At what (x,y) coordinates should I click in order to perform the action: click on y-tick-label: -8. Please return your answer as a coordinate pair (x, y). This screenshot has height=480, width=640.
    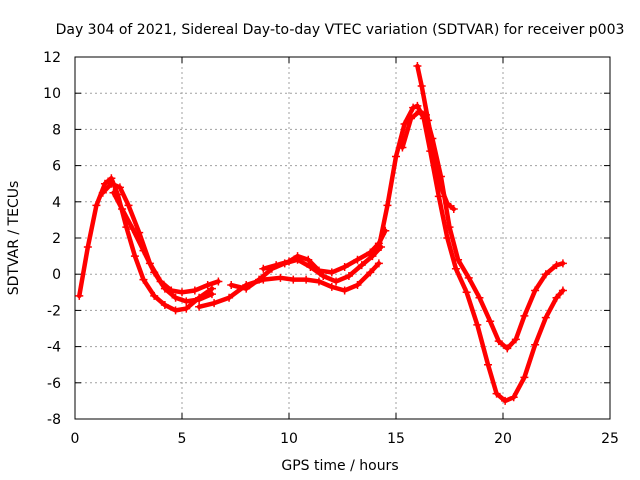
    Looking at the image, I should click on (54, 420).